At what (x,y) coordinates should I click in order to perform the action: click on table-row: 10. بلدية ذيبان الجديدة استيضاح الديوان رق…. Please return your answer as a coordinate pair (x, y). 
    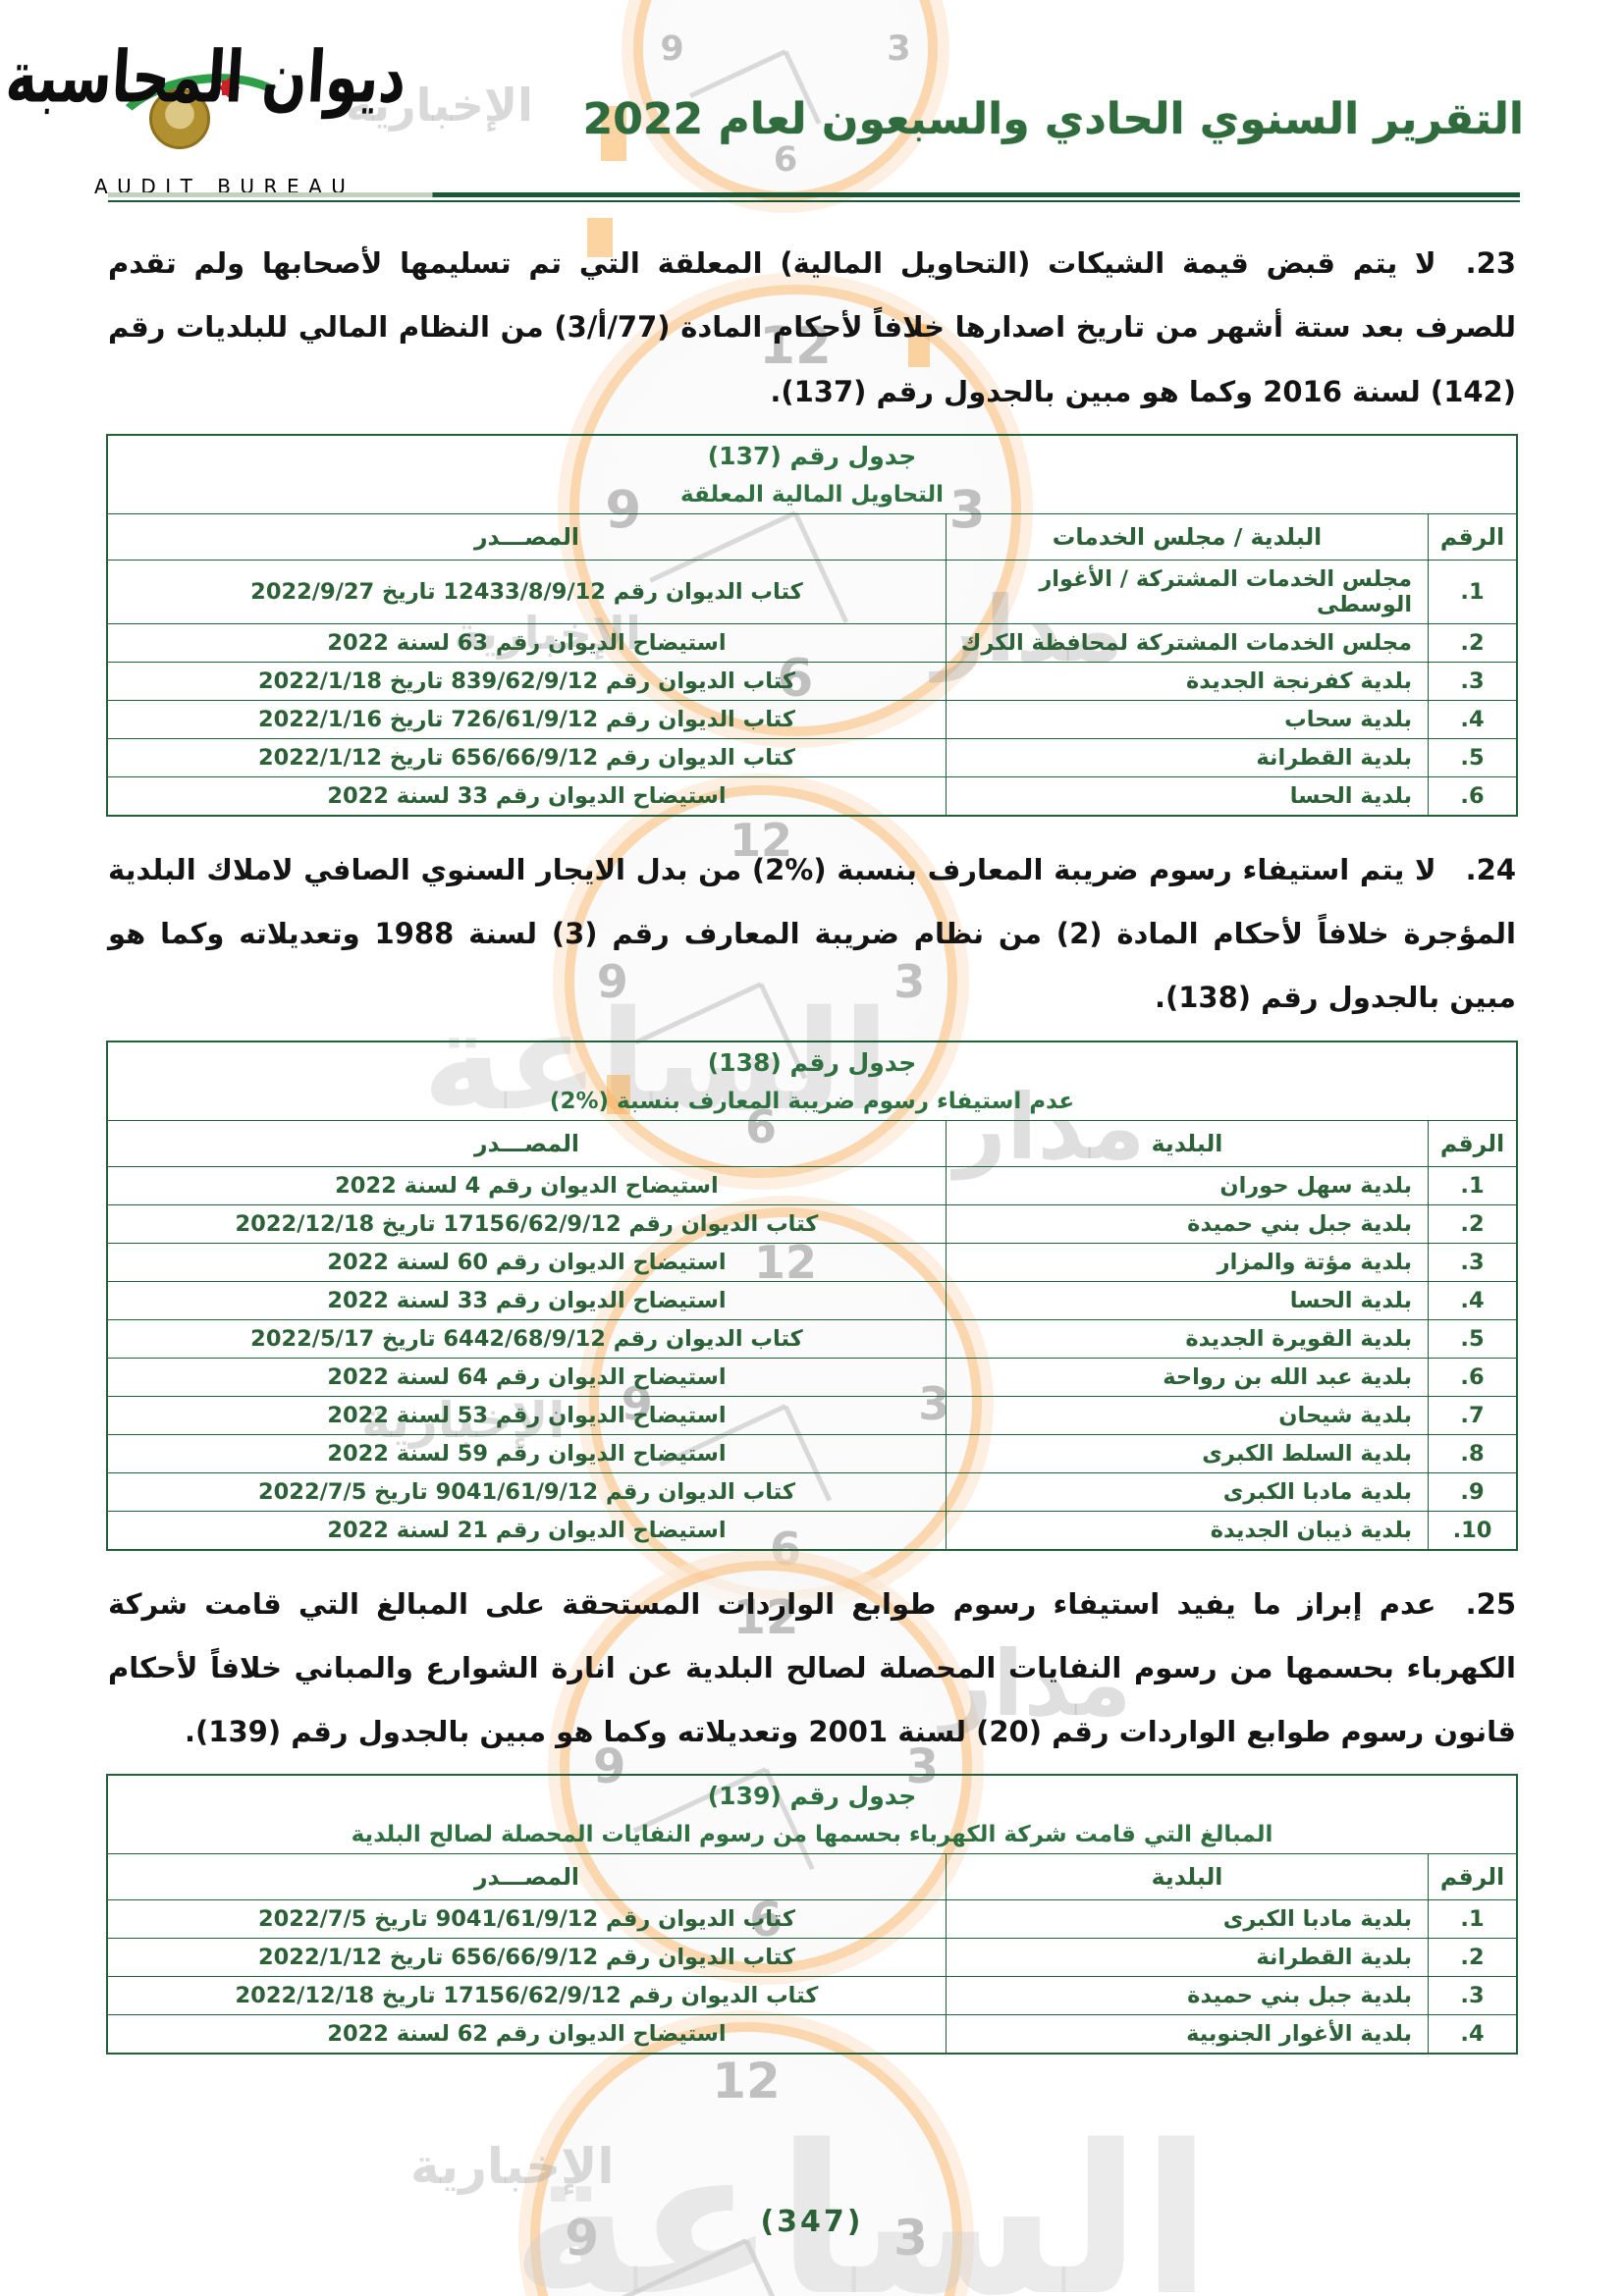
    Looking at the image, I should click on (812, 1530).